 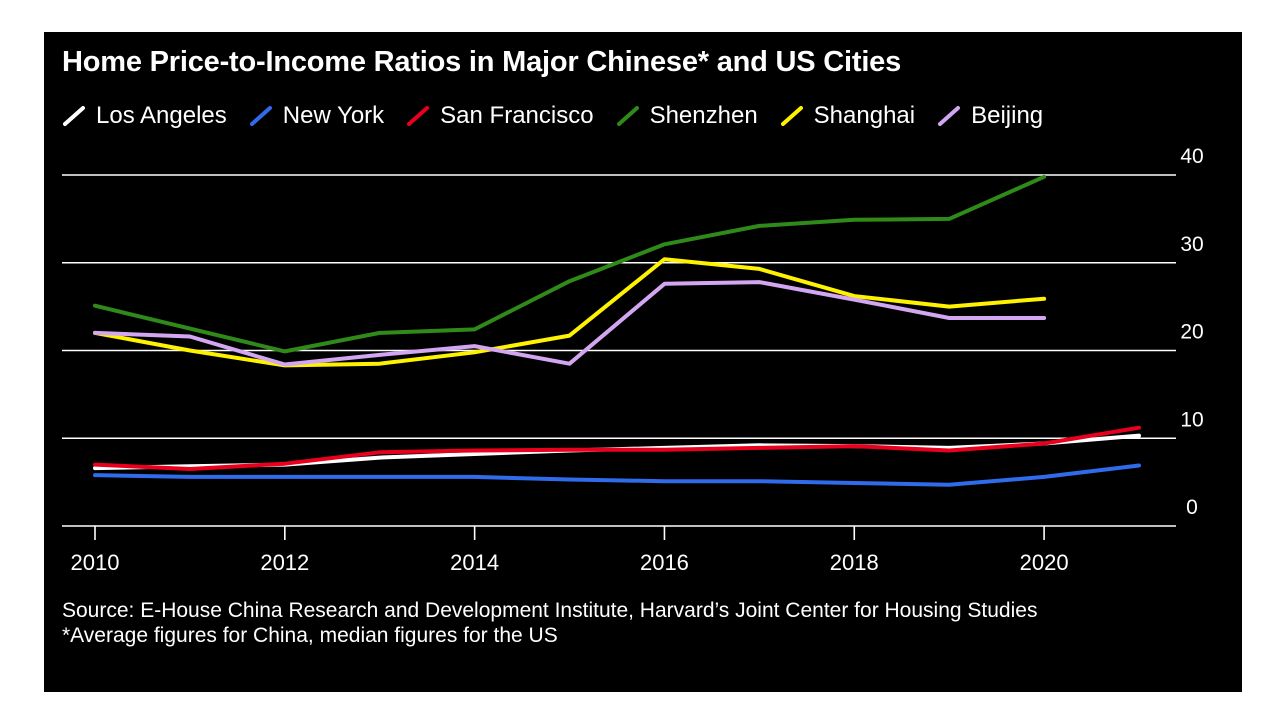 What do you see at coordinates (1191, 156) in the screenshot?
I see `y-tick-label-40: 40` at bounding box center [1191, 156].